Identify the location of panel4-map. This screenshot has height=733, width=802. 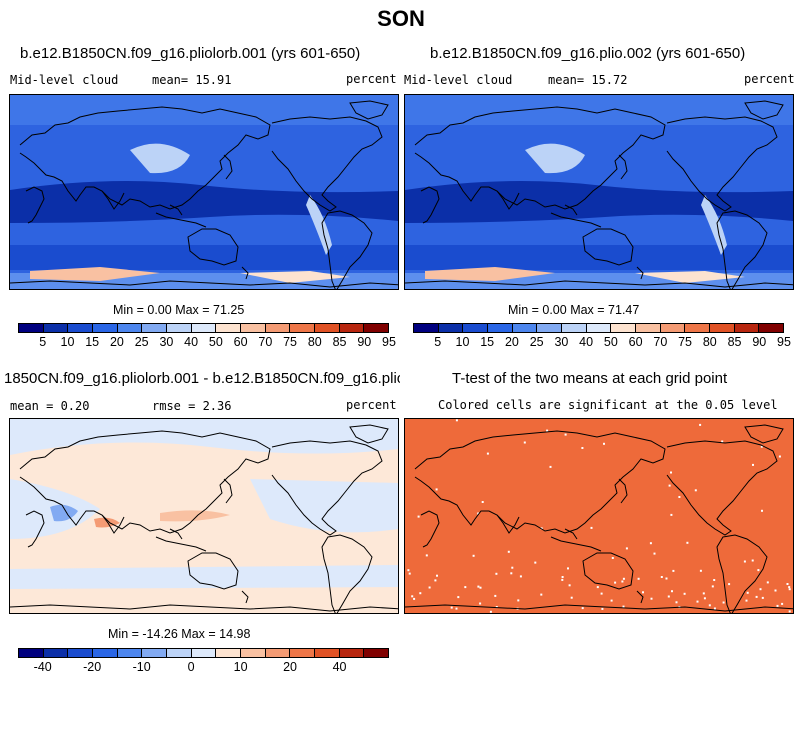
(599, 516).